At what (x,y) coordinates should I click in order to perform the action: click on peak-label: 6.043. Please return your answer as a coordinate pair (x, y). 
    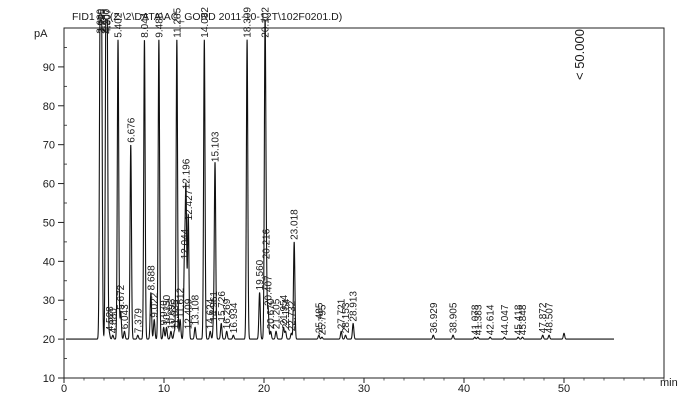
    Looking at the image, I should click on (125, 316).